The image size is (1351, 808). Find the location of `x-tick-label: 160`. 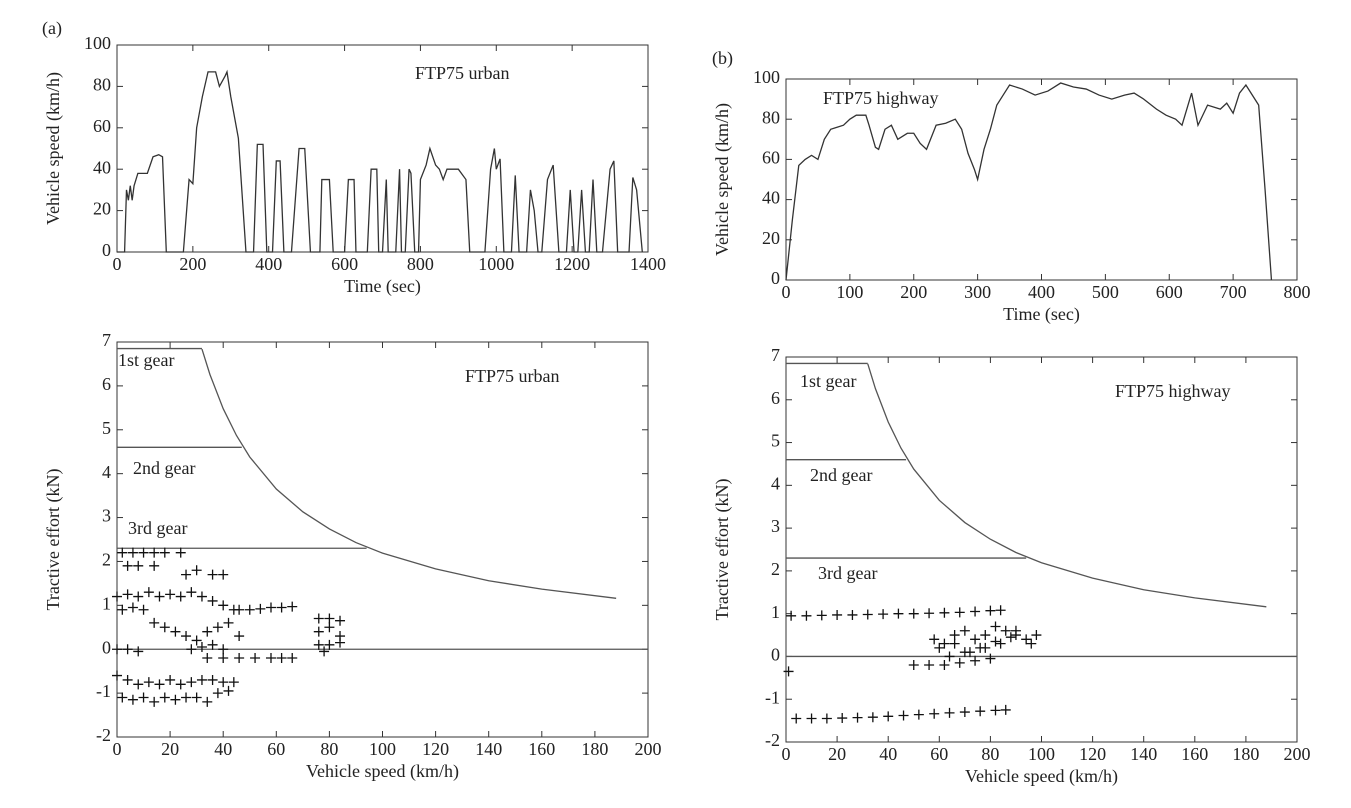

x-tick-label: 160 is located at coordinates (1194, 754).